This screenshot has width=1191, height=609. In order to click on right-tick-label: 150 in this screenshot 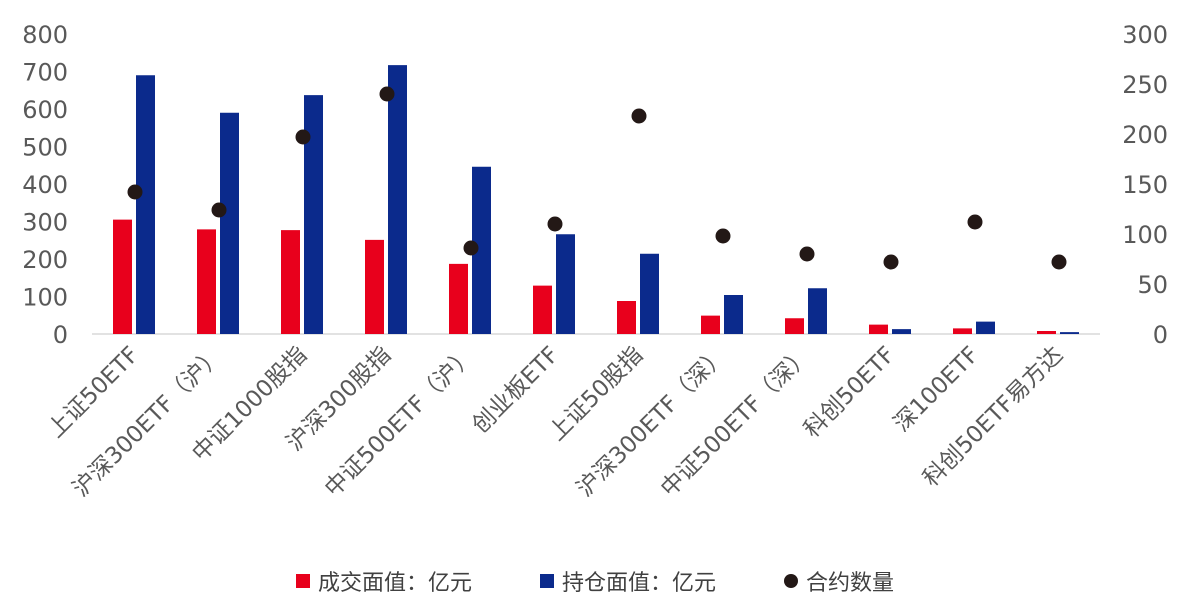, I will do `click(1145, 185)`.